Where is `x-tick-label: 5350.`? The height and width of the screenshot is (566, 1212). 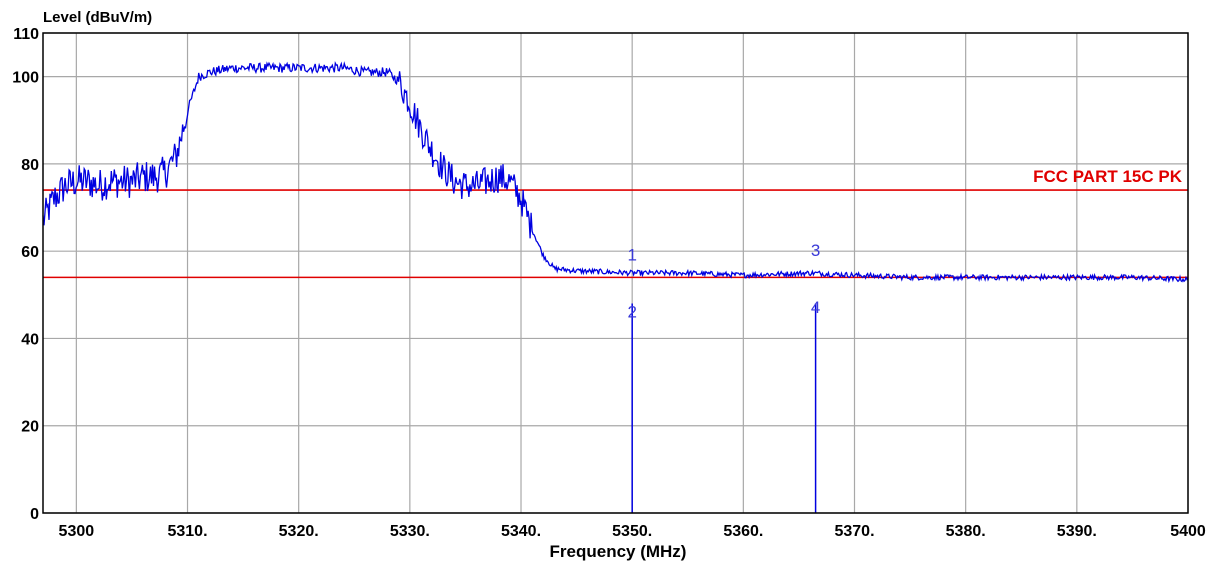 x-tick-label: 5350. is located at coordinates (632, 531).